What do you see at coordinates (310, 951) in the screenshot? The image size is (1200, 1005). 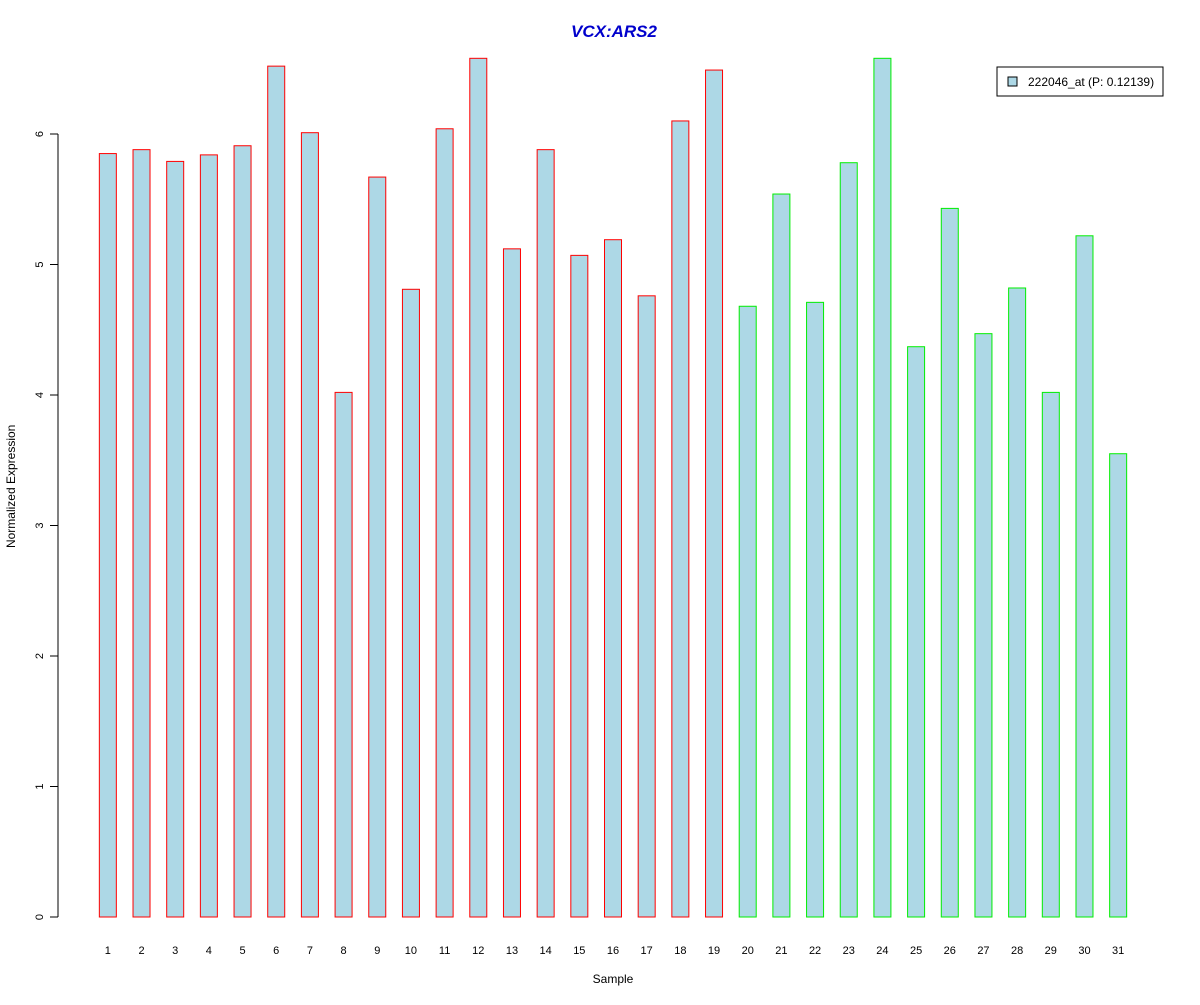 I see `x-tick-label: 7` at bounding box center [310, 951].